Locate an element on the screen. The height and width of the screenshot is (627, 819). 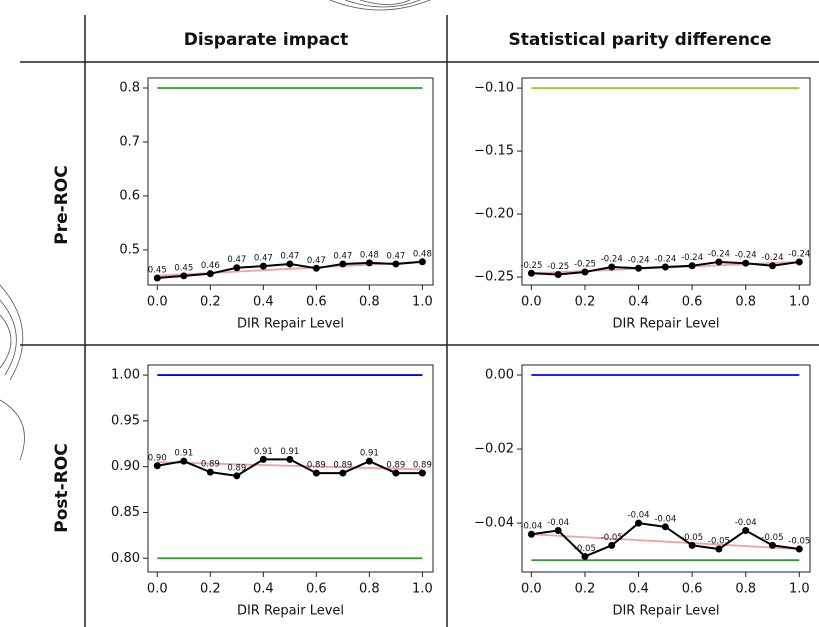
x-tick-label: 0.8 is located at coordinates (369, 302).